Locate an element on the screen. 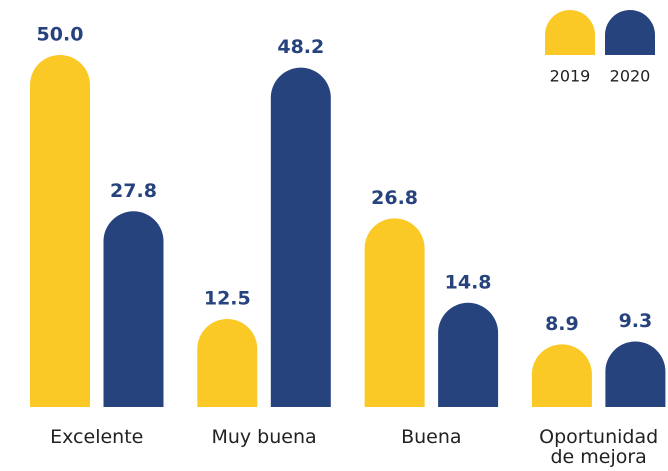 The height and width of the screenshot is (471, 668). legend-label: 2019 is located at coordinates (570, 76).